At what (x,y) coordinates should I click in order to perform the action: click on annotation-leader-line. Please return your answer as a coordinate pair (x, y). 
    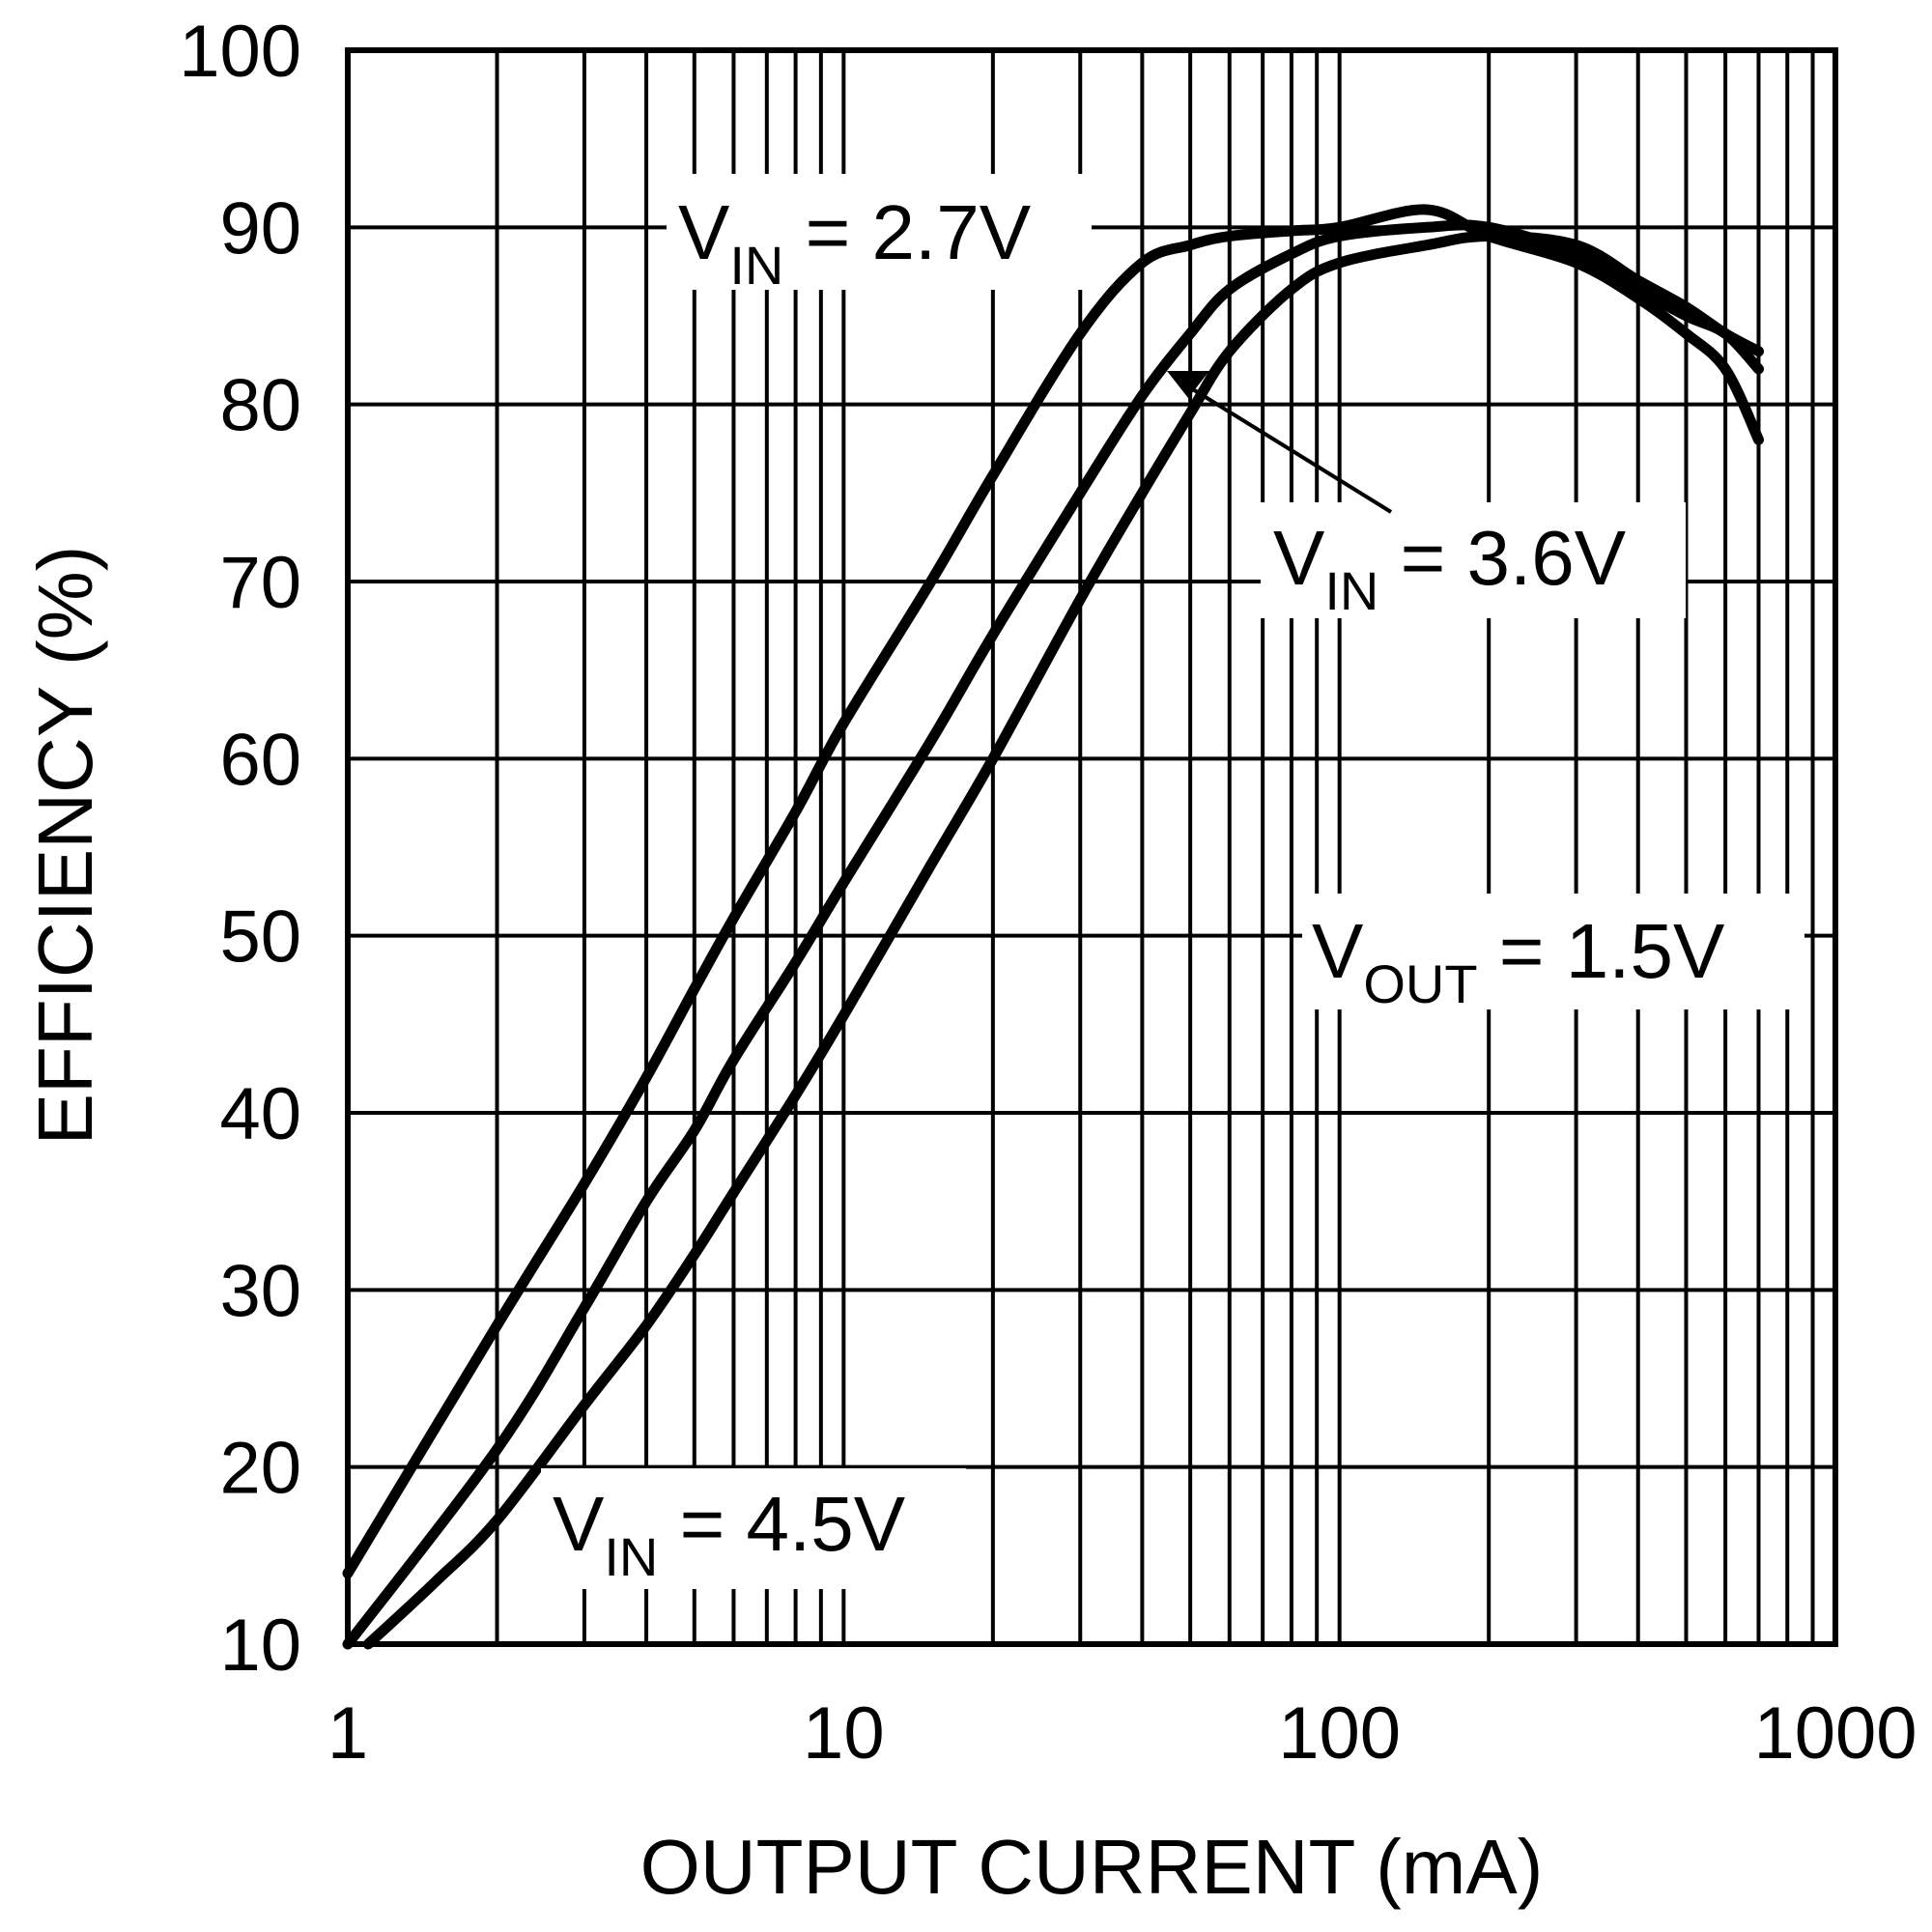
    Looking at the image, I should click on (1289, 449).